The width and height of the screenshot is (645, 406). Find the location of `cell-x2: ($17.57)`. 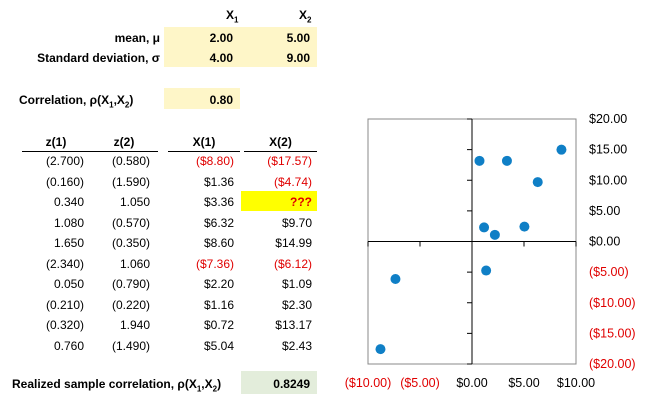

cell-x2: ($17.57) is located at coordinates (289, 161).